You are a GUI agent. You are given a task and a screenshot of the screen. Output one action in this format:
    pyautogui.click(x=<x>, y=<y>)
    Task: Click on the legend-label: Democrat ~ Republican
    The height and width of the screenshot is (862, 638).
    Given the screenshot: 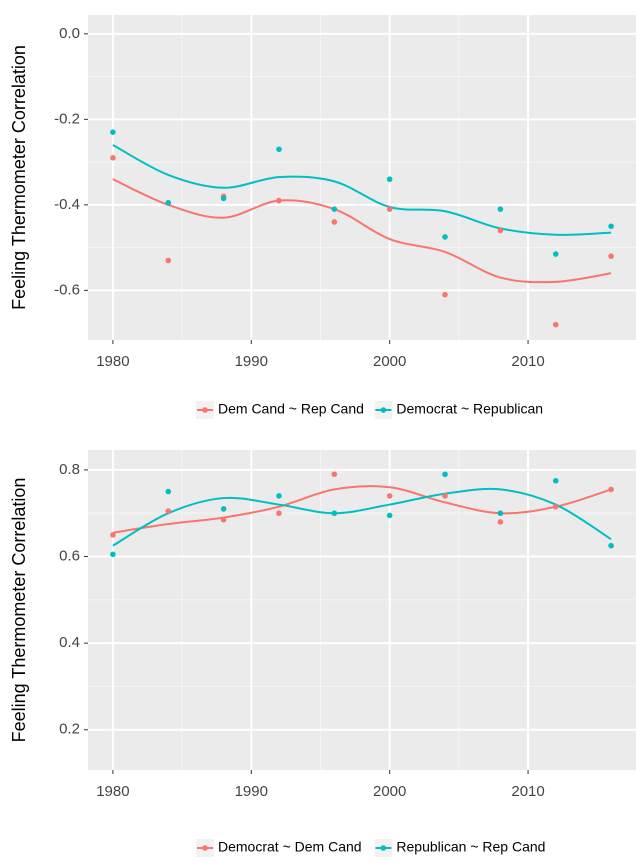 What is the action you would take?
    pyautogui.click(x=469, y=409)
    